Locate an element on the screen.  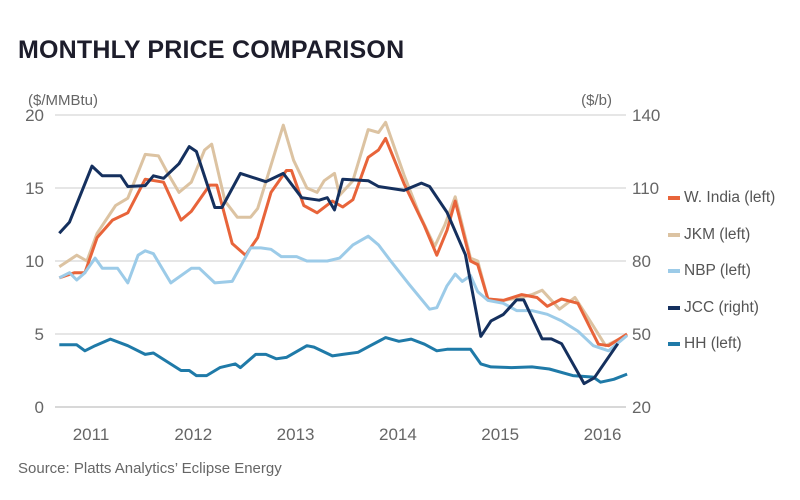
left-axis-unit: ($/MMBtu) is located at coordinates (63, 100).